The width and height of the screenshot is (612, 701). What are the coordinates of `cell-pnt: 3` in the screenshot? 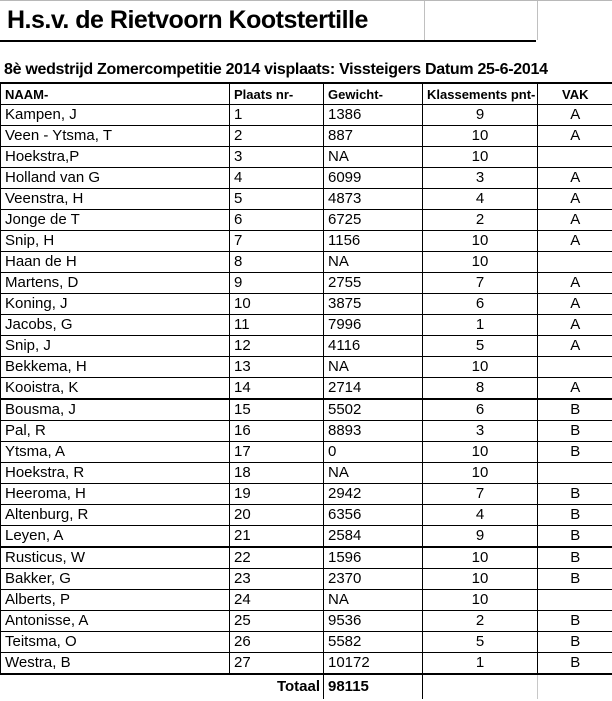 It's located at (480, 178).